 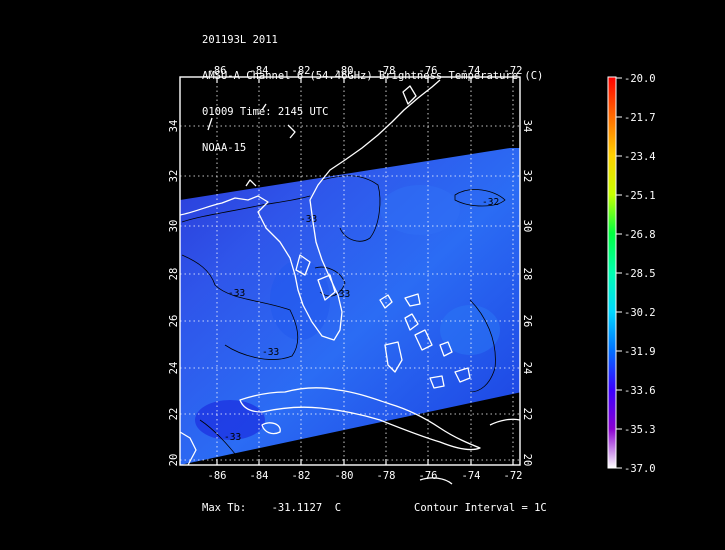 I want to click on lat-label-left: 20, so click(x=174, y=460).